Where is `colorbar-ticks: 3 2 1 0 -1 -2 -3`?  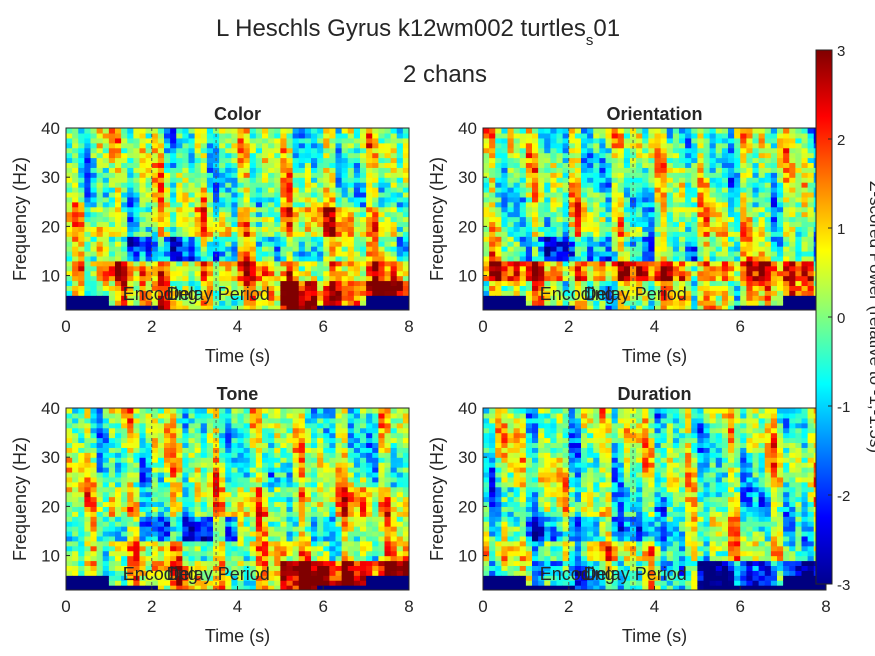 colorbar-ticks: 3 2 1 0 -1 -2 -3 is located at coordinates (839, 318).